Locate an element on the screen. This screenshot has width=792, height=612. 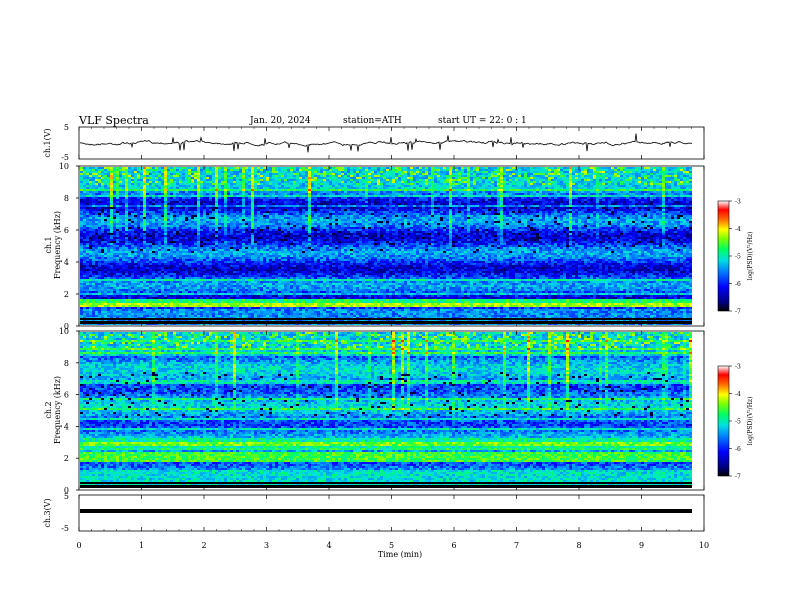
x-tick-label: 6 is located at coordinates (453, 545).